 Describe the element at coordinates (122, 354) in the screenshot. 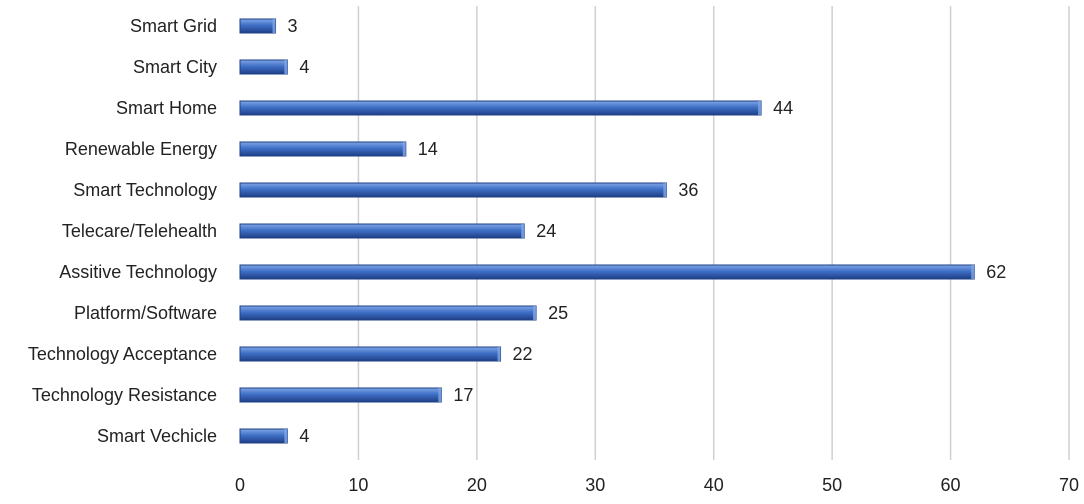

I see `category-label: Technology Acceptance` at that location.